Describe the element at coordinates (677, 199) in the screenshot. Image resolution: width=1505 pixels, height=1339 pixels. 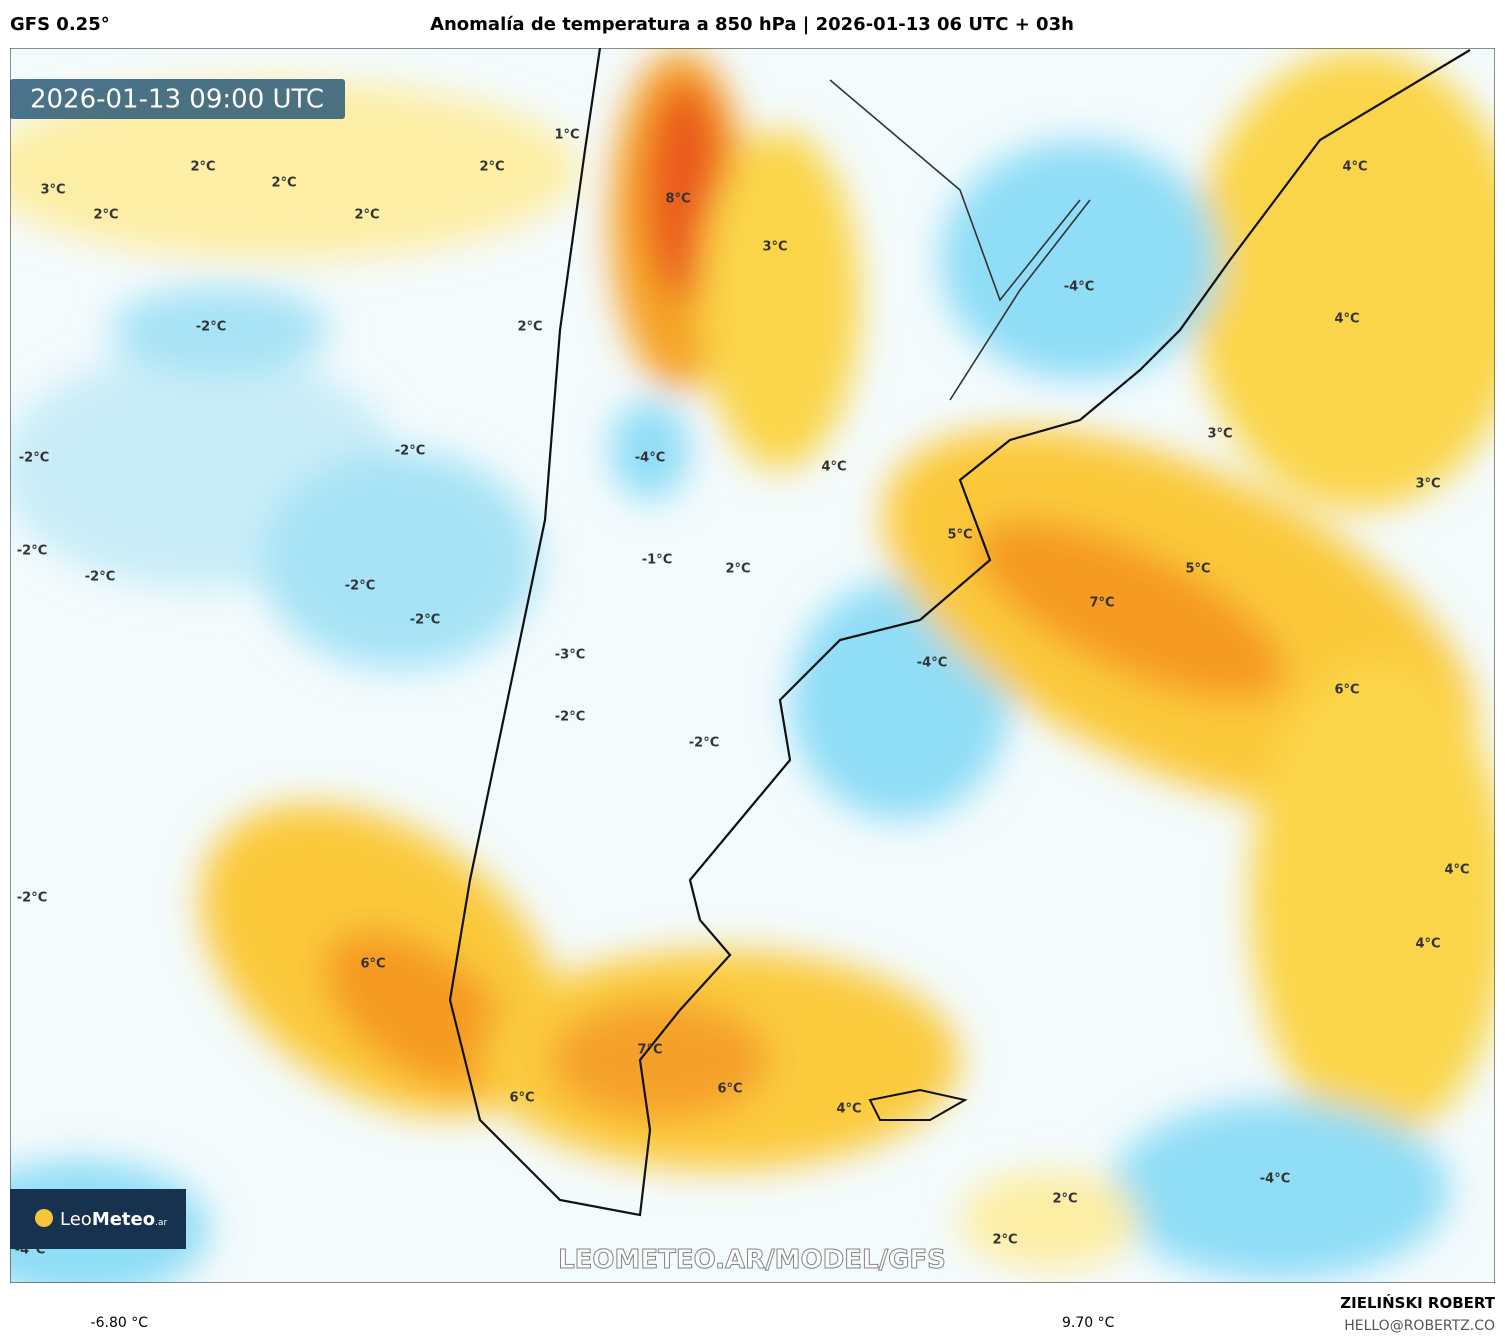
I see `contour-label: 8°C` at that location.